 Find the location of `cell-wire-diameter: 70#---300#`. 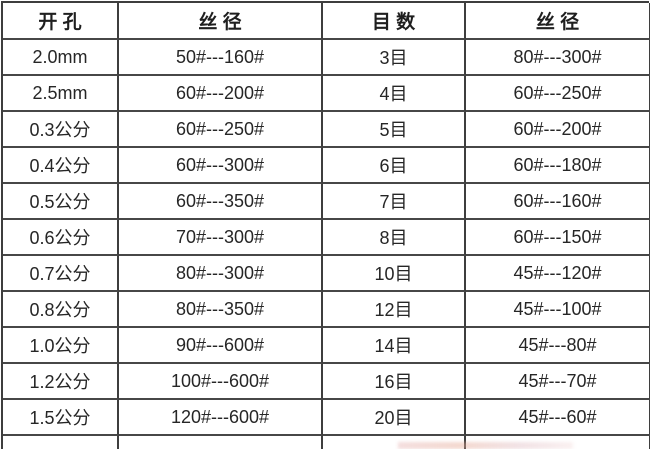

cell-wire-diameter: 70#---300# is located at coordinates (221, 238).